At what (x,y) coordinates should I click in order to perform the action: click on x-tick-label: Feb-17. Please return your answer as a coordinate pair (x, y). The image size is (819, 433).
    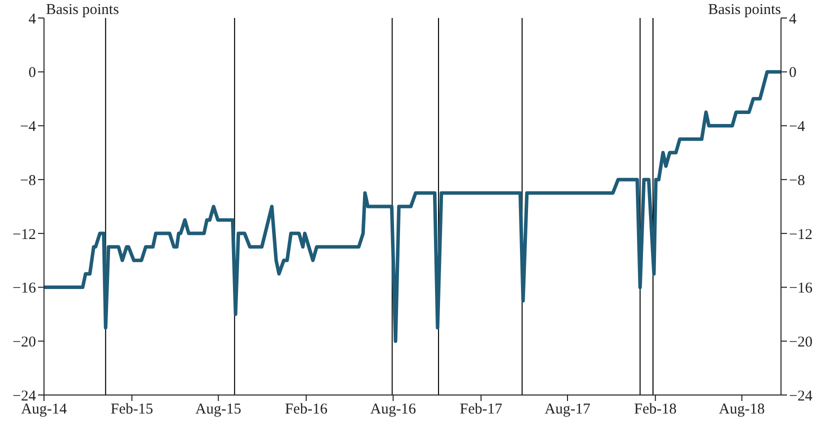
    Looking at the image, I should click on (481, 410).